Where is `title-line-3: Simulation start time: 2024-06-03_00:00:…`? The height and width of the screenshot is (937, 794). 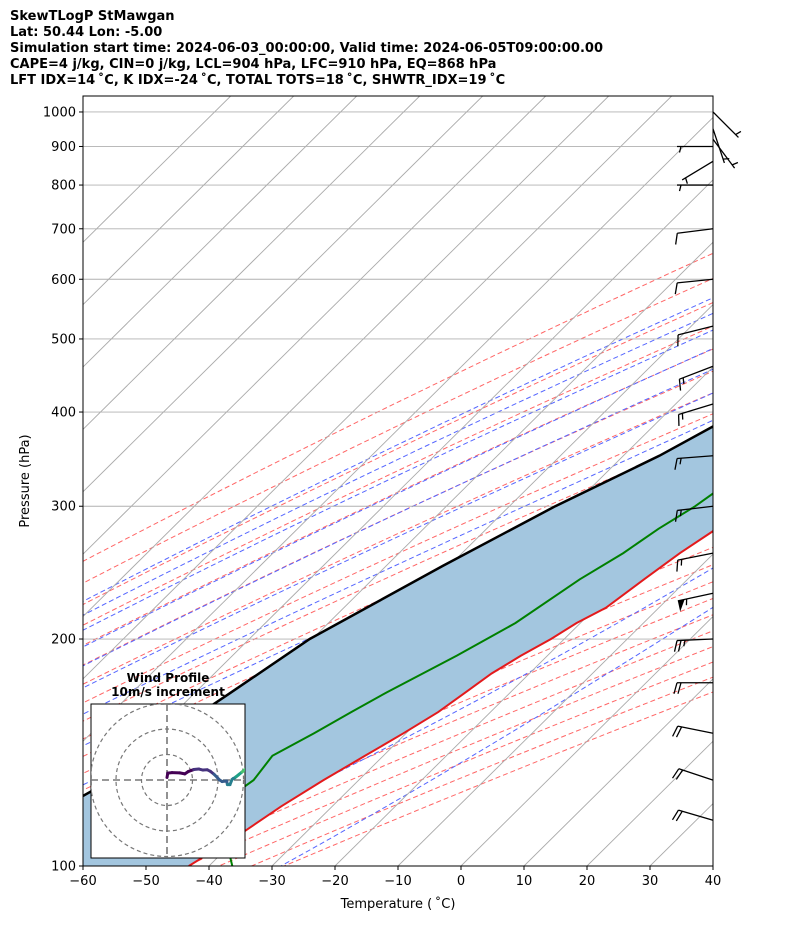
title-line-3: Simulation start time: 2024-06-03_00:00:… is located at coordinates (306, 48).